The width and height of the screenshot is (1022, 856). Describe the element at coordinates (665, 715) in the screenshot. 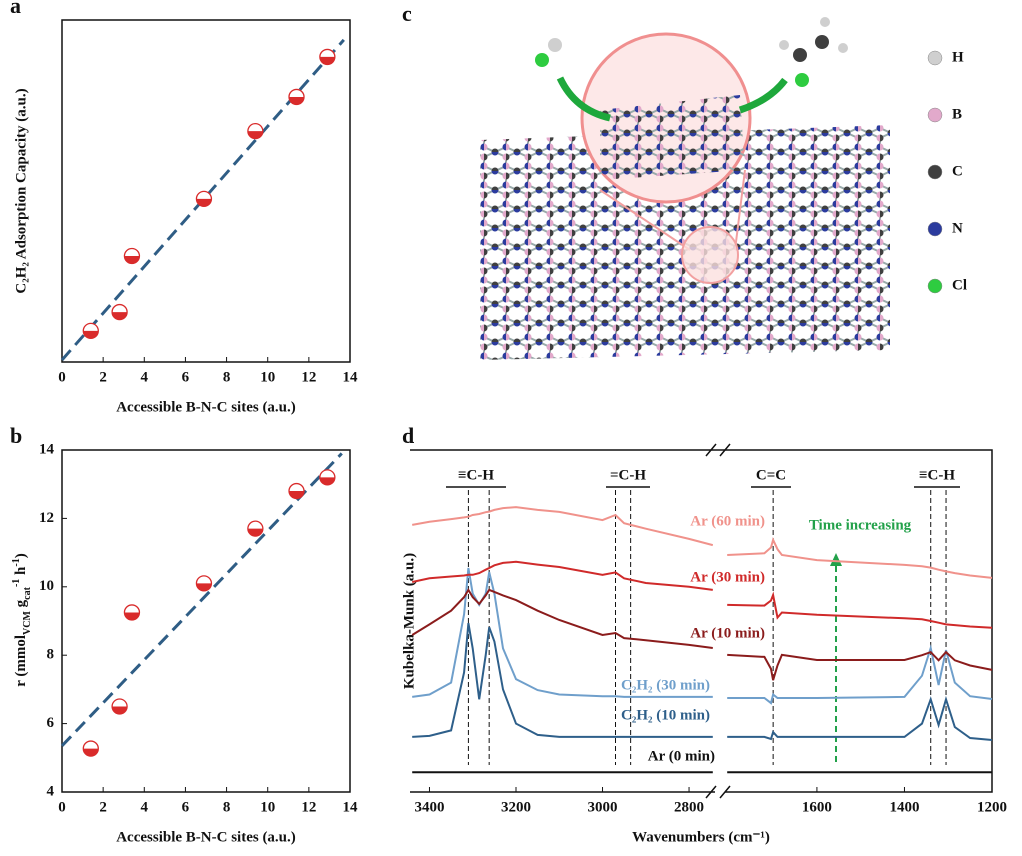

I see `series-label: C₂H₂ (10 min)` at that location.